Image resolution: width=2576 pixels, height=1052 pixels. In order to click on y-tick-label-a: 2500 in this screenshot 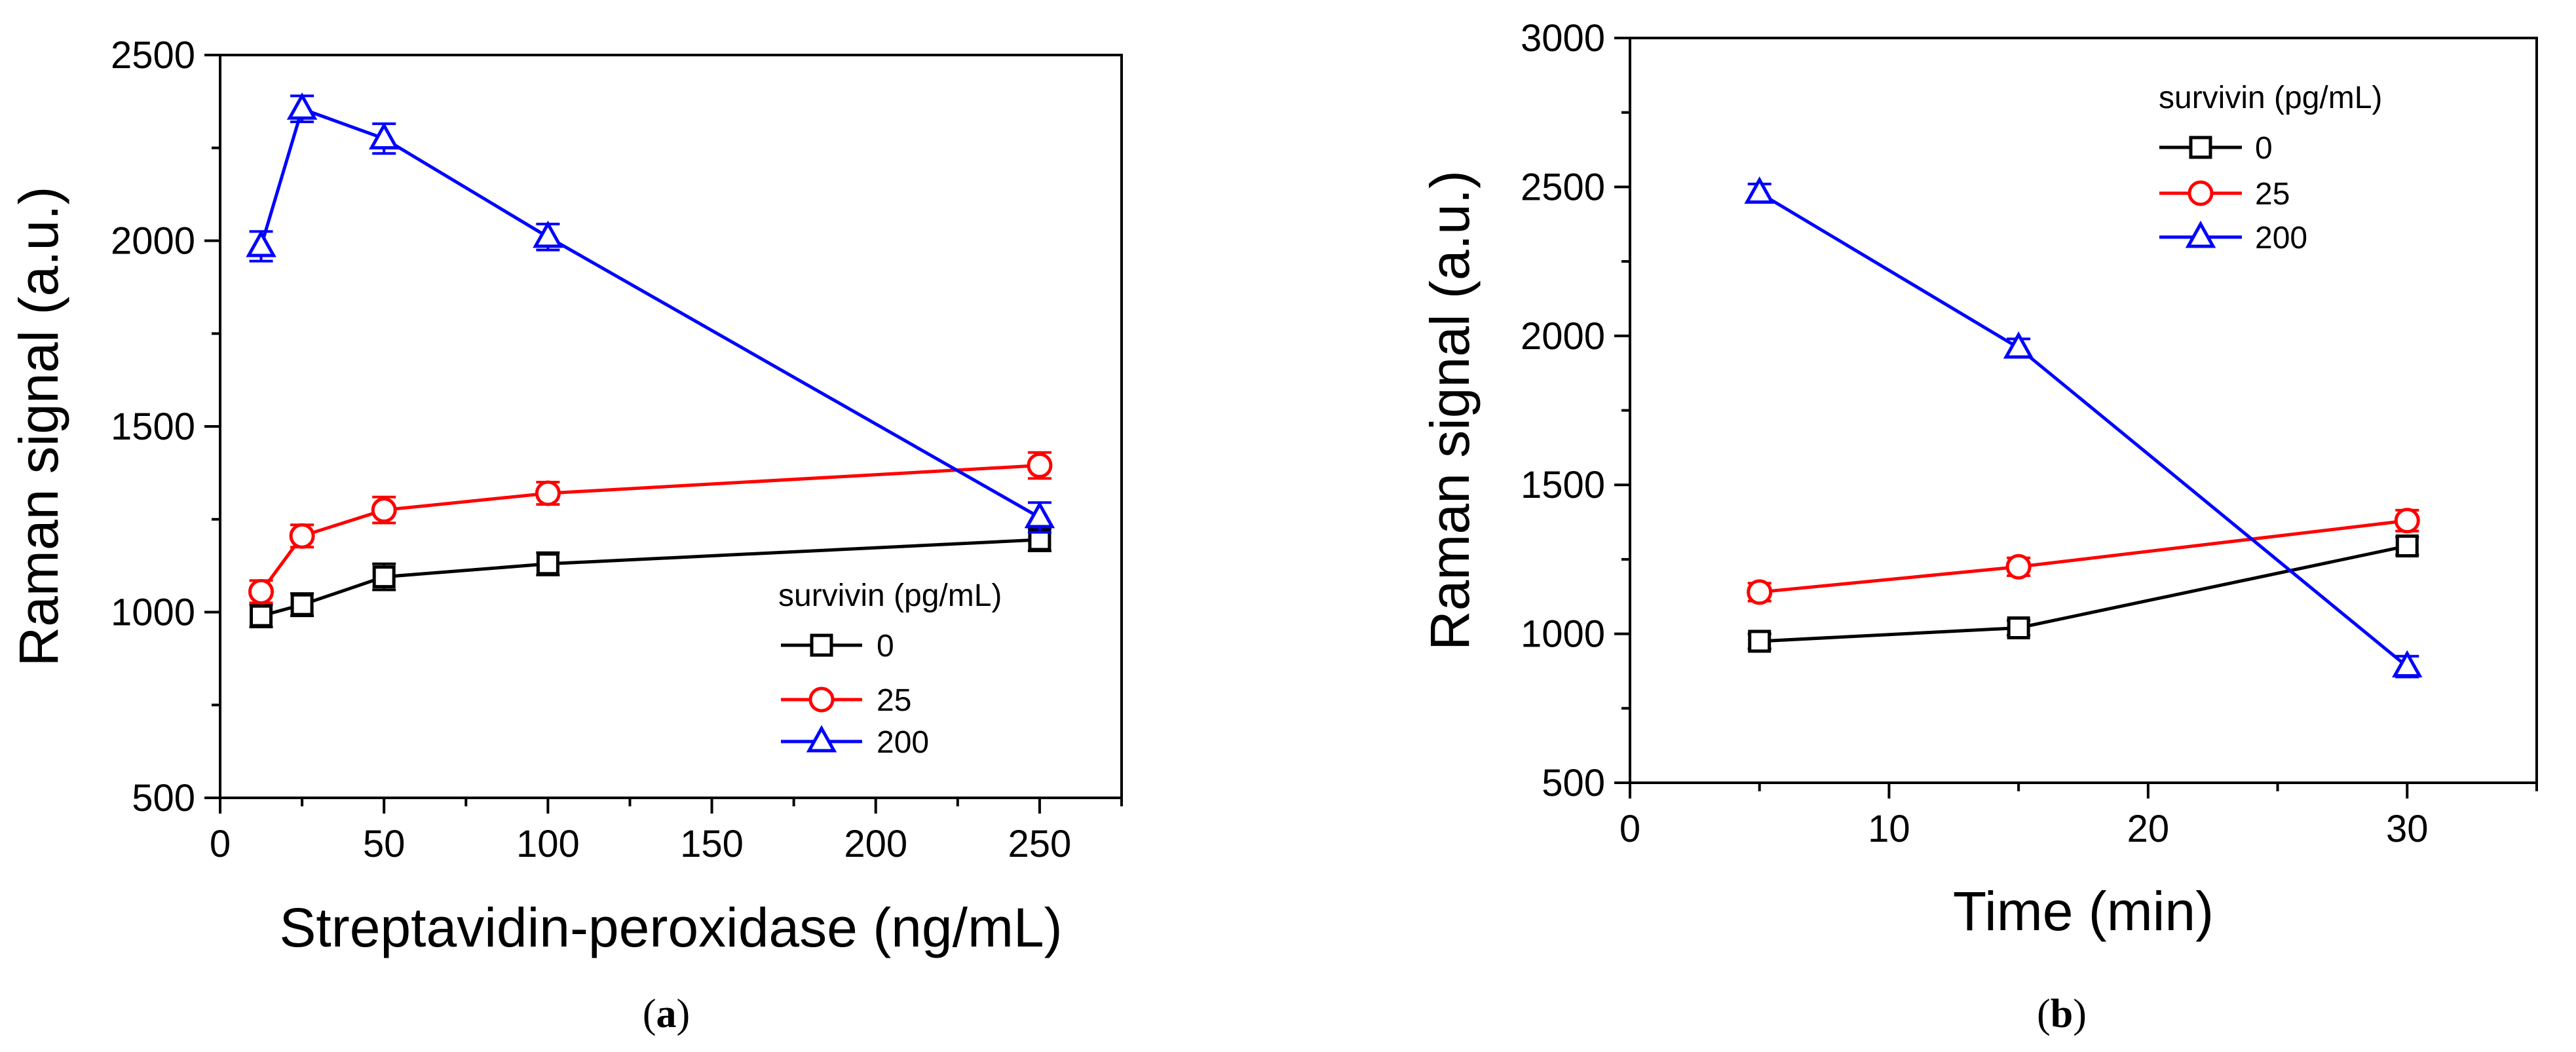, I will do `click(153, 55)`.